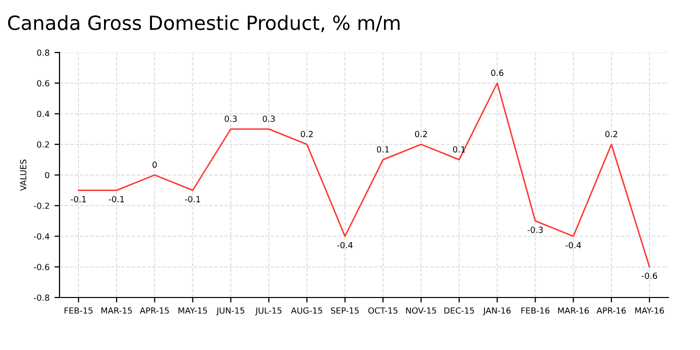 This screenshot has height=350, width=700. Describe the element at coordinates (650, 275) in the screenshot. I see `data-label: -0.6` at that location.